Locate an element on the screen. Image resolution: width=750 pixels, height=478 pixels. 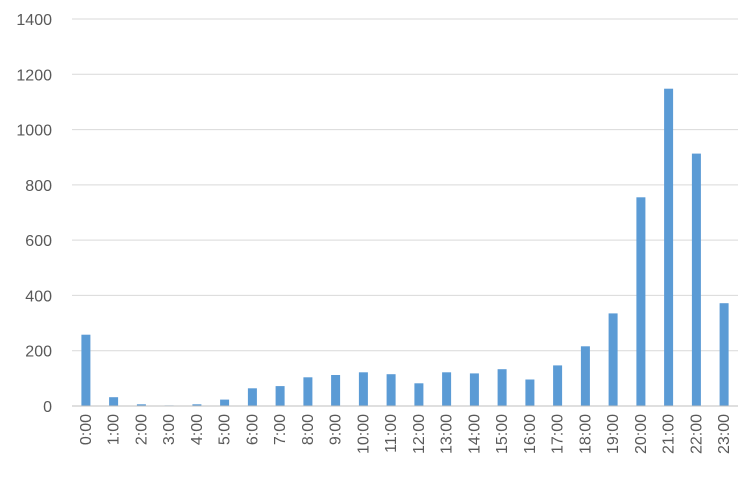
x-tick-label: 4:00 is located at coordinates (197, 429).